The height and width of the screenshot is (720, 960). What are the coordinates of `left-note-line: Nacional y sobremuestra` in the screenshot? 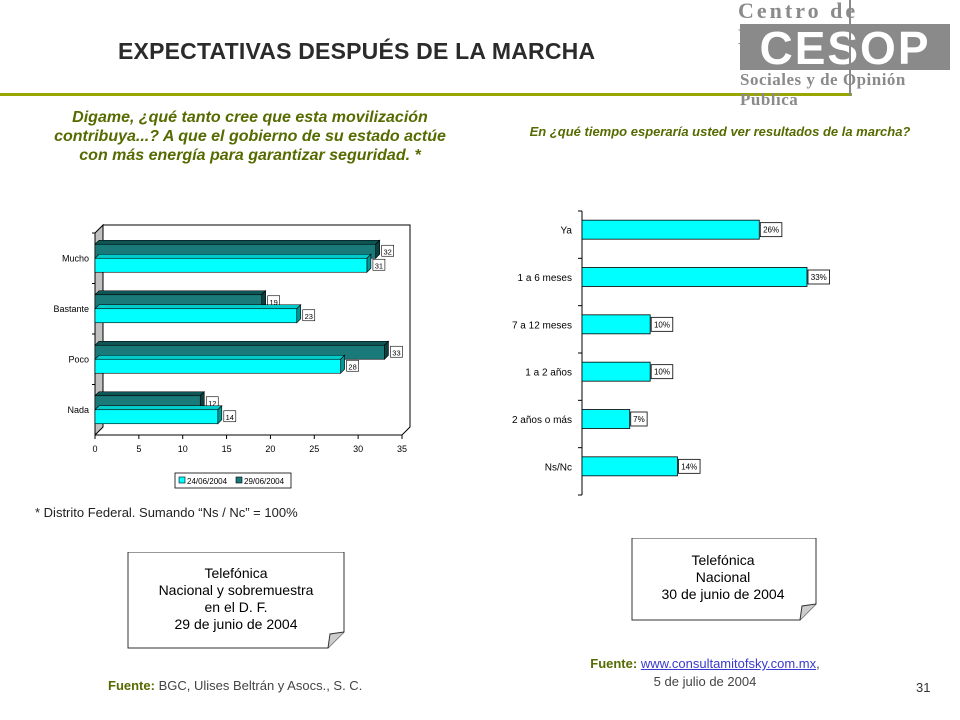 It's located at (236, 590).